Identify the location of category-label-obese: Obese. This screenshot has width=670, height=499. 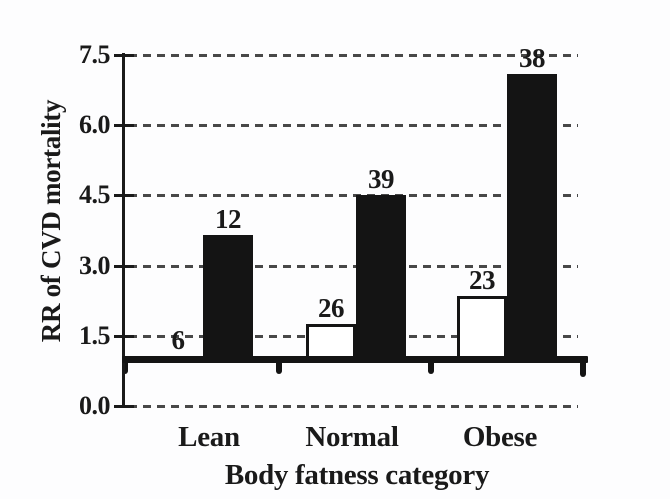
(500, 437).